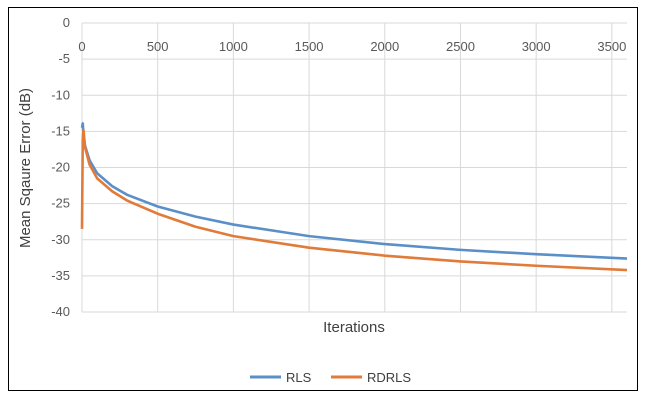 This screenshot has height=401, width=649. Describe the element at coordinates (60, 311) in the screenshot. I see `y-tick-label: -40` at that location.